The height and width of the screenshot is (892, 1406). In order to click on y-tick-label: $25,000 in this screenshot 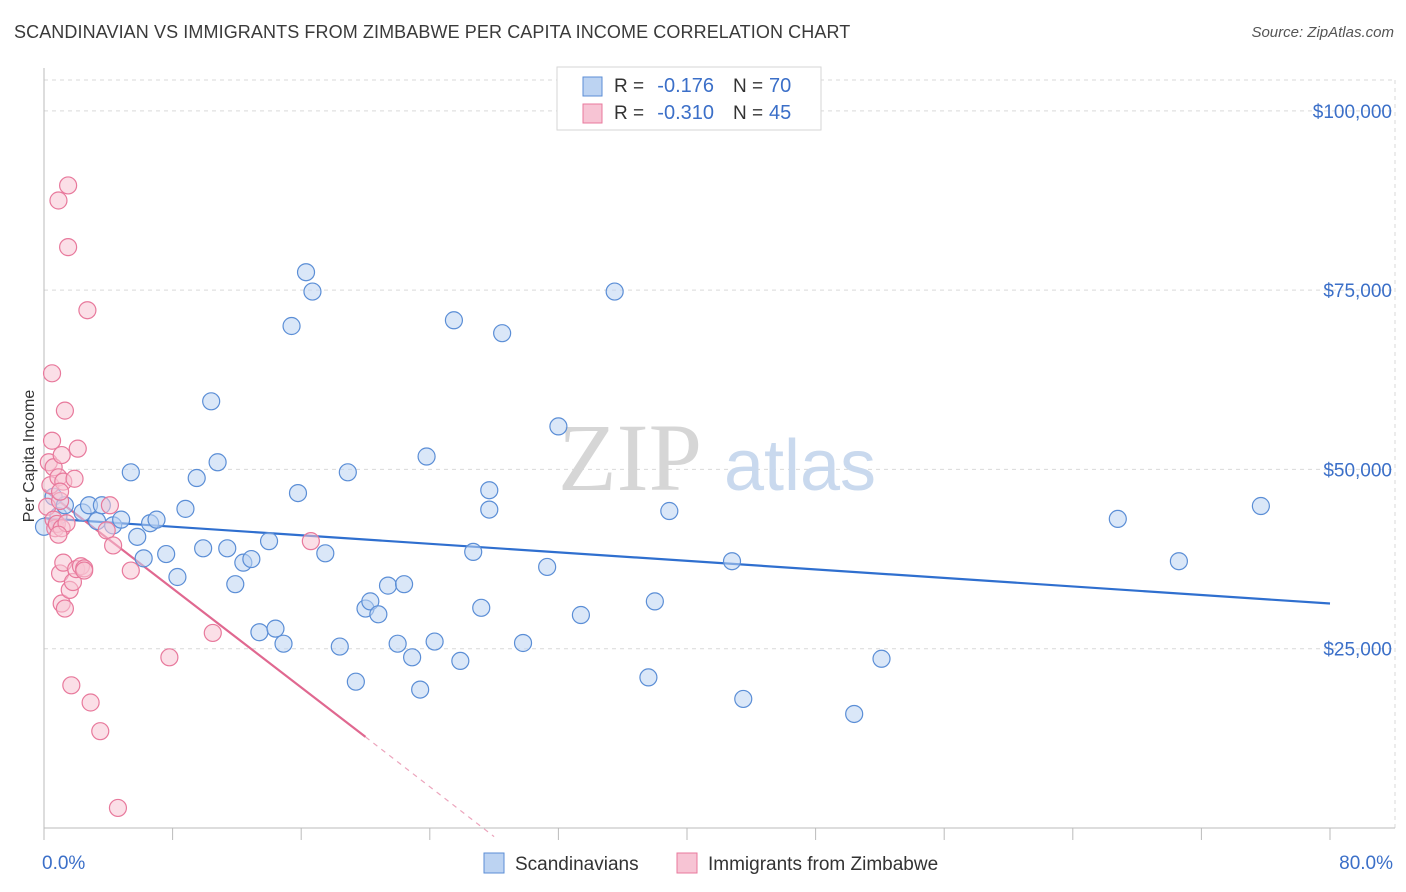, I will do `click(1357, 650)`.